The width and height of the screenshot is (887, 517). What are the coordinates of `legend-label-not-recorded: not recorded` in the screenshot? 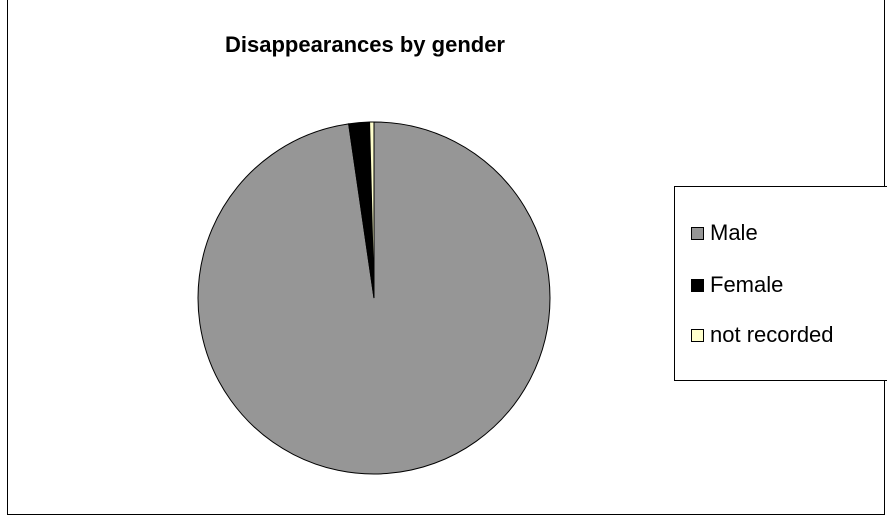 It's located at (772, 334).